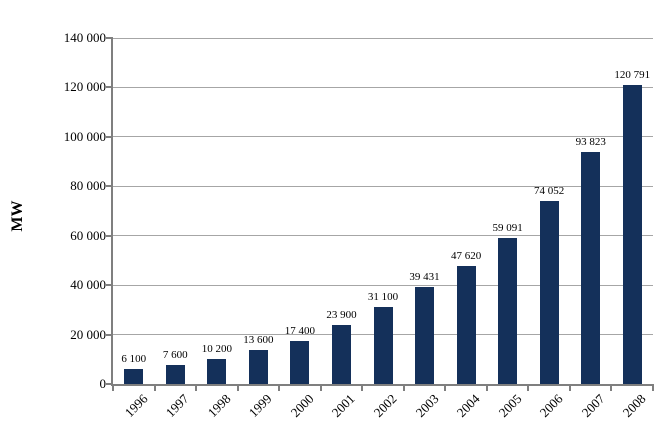  I want to click on bar-value-label: 74 052, so click(549, 190).